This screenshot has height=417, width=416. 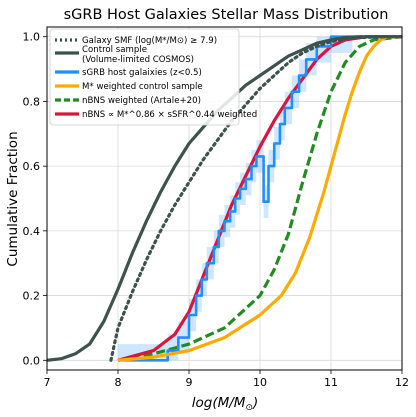 What do you see at coordinates (32, 37) in the screenshot?
I see `y-tick-label: 1.0` at bounding box center [32, 37].